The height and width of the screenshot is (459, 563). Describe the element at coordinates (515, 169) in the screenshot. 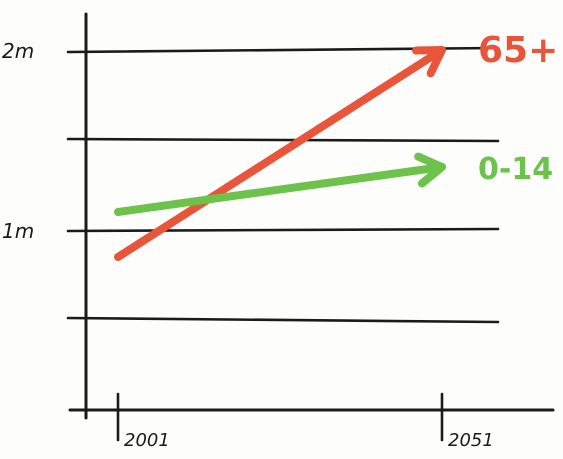

I see `series-label-0-14: 0-14` at that location.